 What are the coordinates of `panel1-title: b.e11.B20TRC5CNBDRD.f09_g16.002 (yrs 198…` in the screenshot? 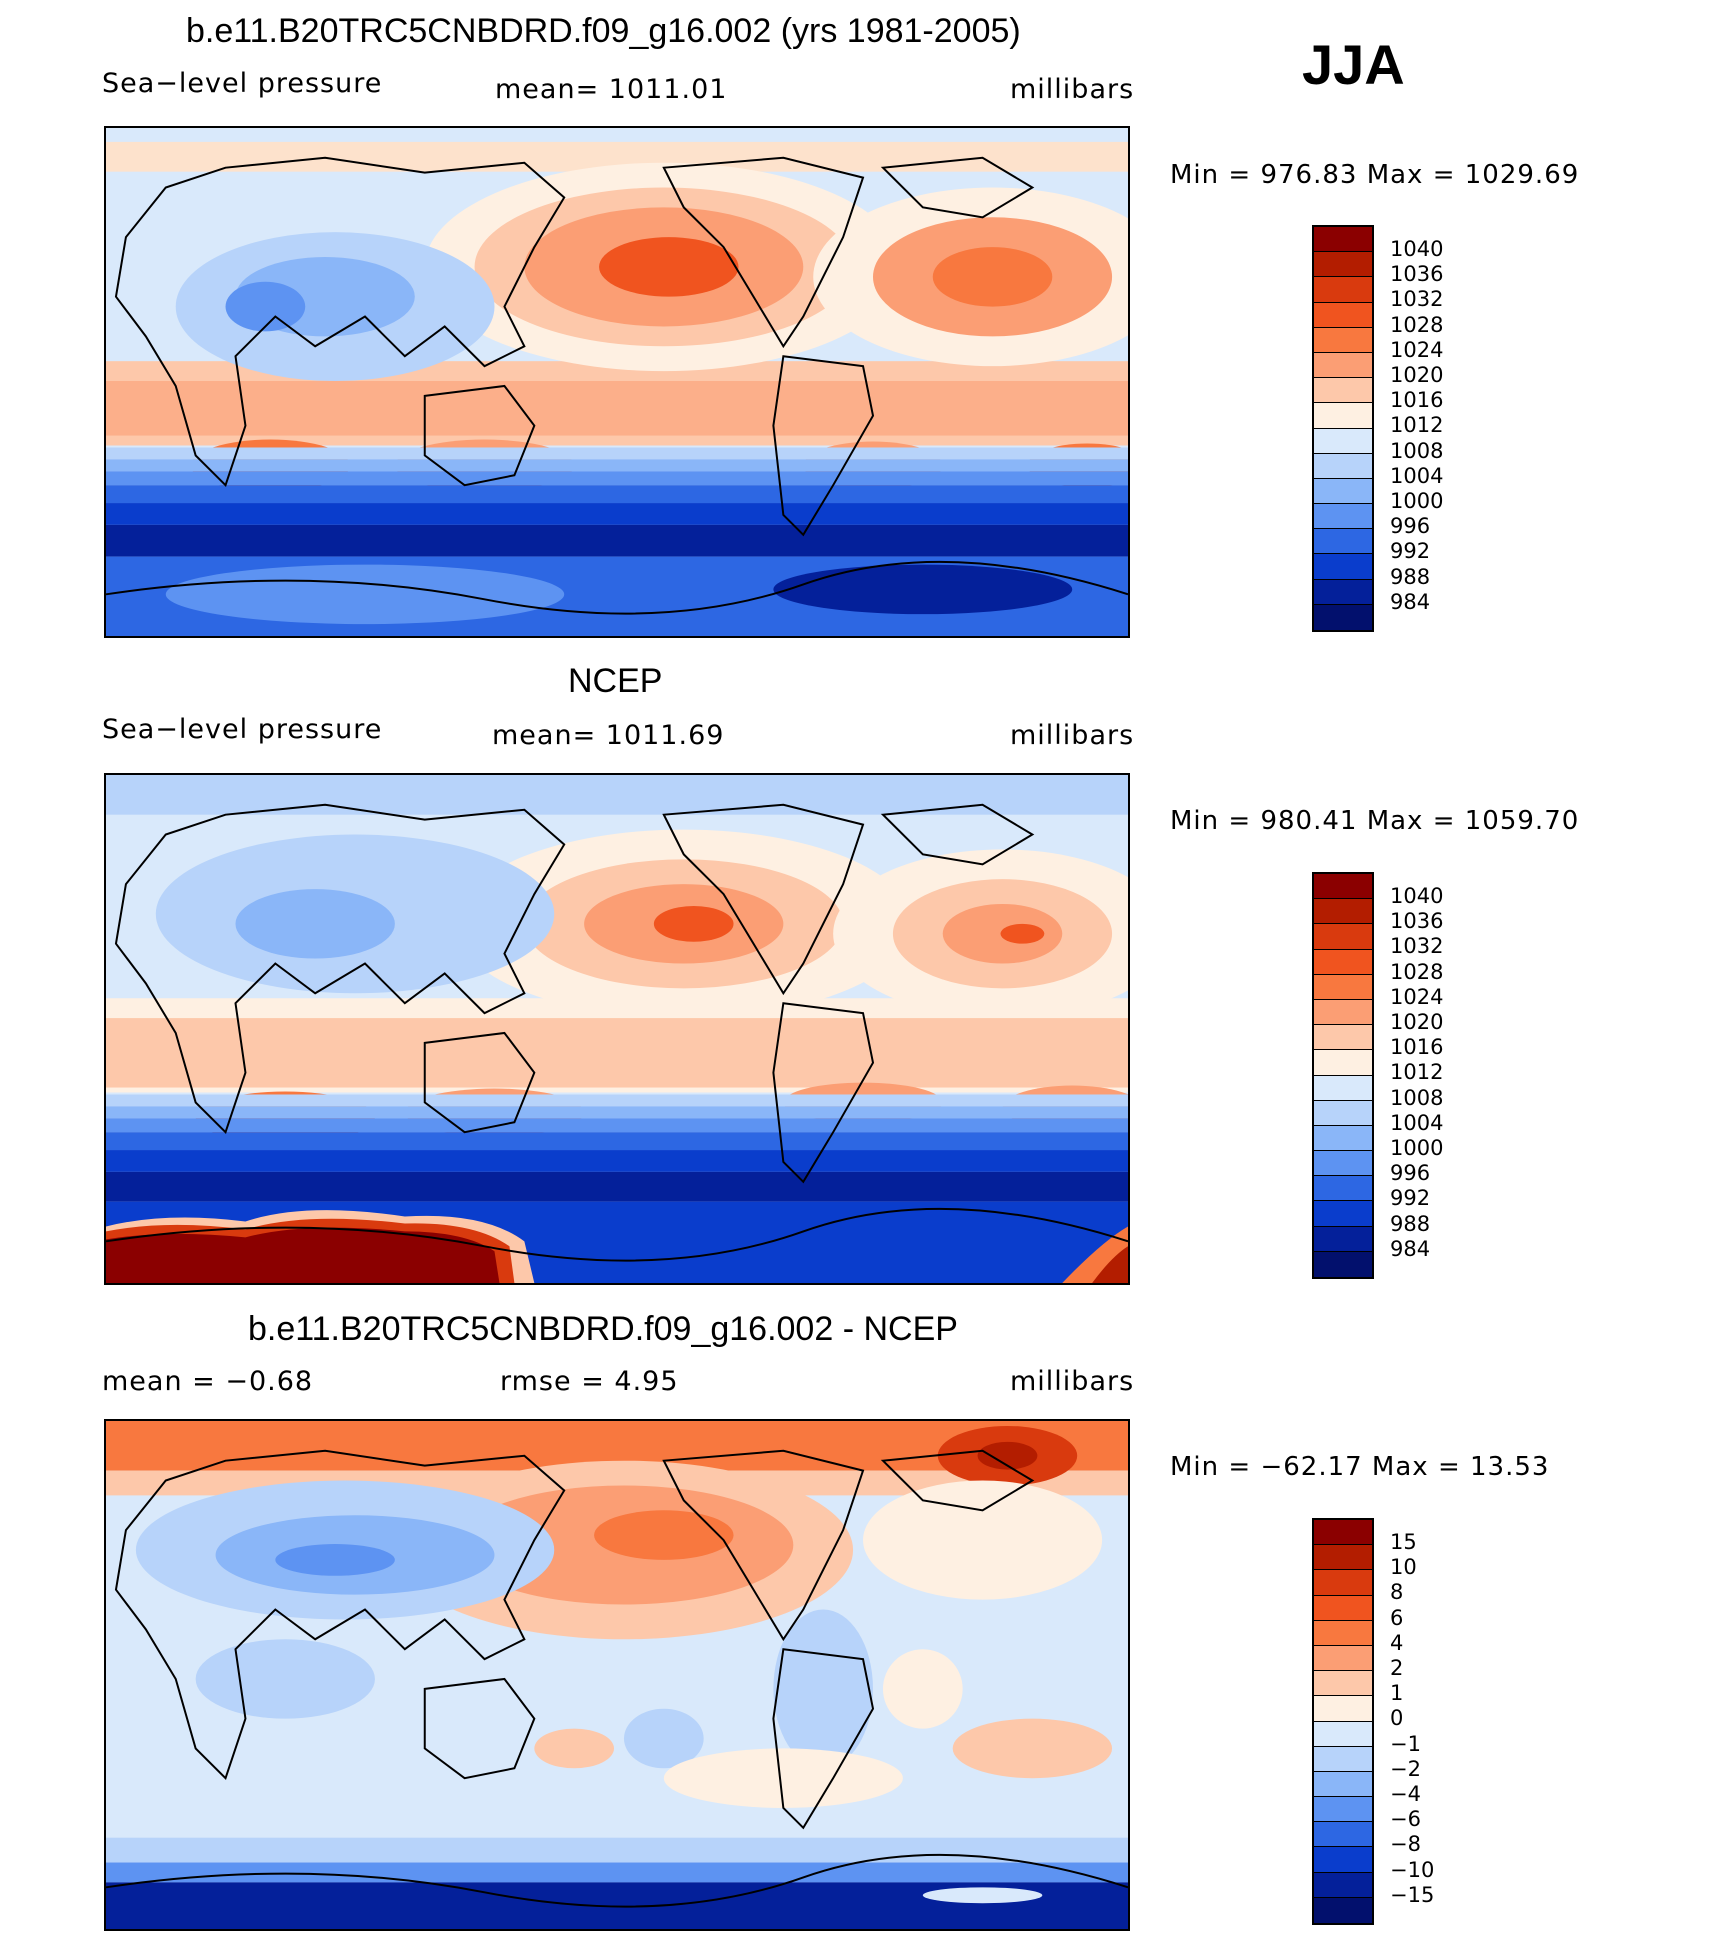 It's located at (603, 31).